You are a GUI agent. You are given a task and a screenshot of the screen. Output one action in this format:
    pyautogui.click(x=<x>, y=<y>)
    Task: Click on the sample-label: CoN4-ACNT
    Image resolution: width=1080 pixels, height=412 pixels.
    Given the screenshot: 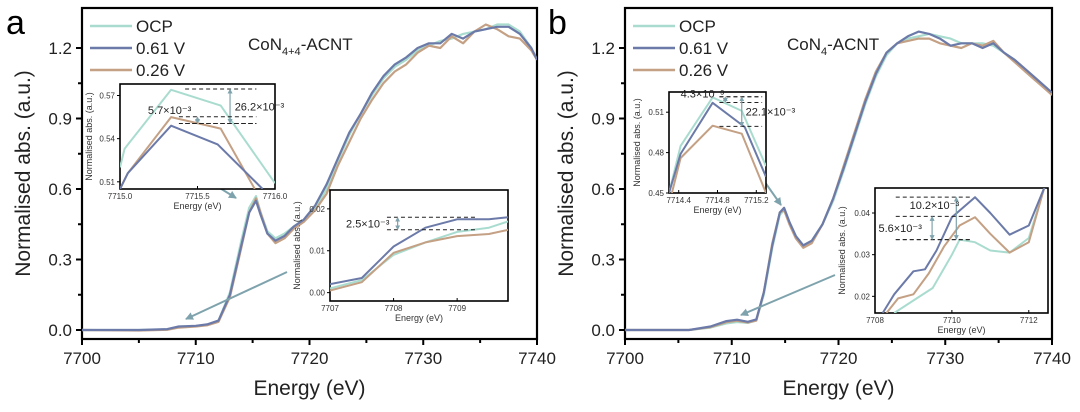 What is the action you would take?
    pyautogui.click(x=833, y=46)
    